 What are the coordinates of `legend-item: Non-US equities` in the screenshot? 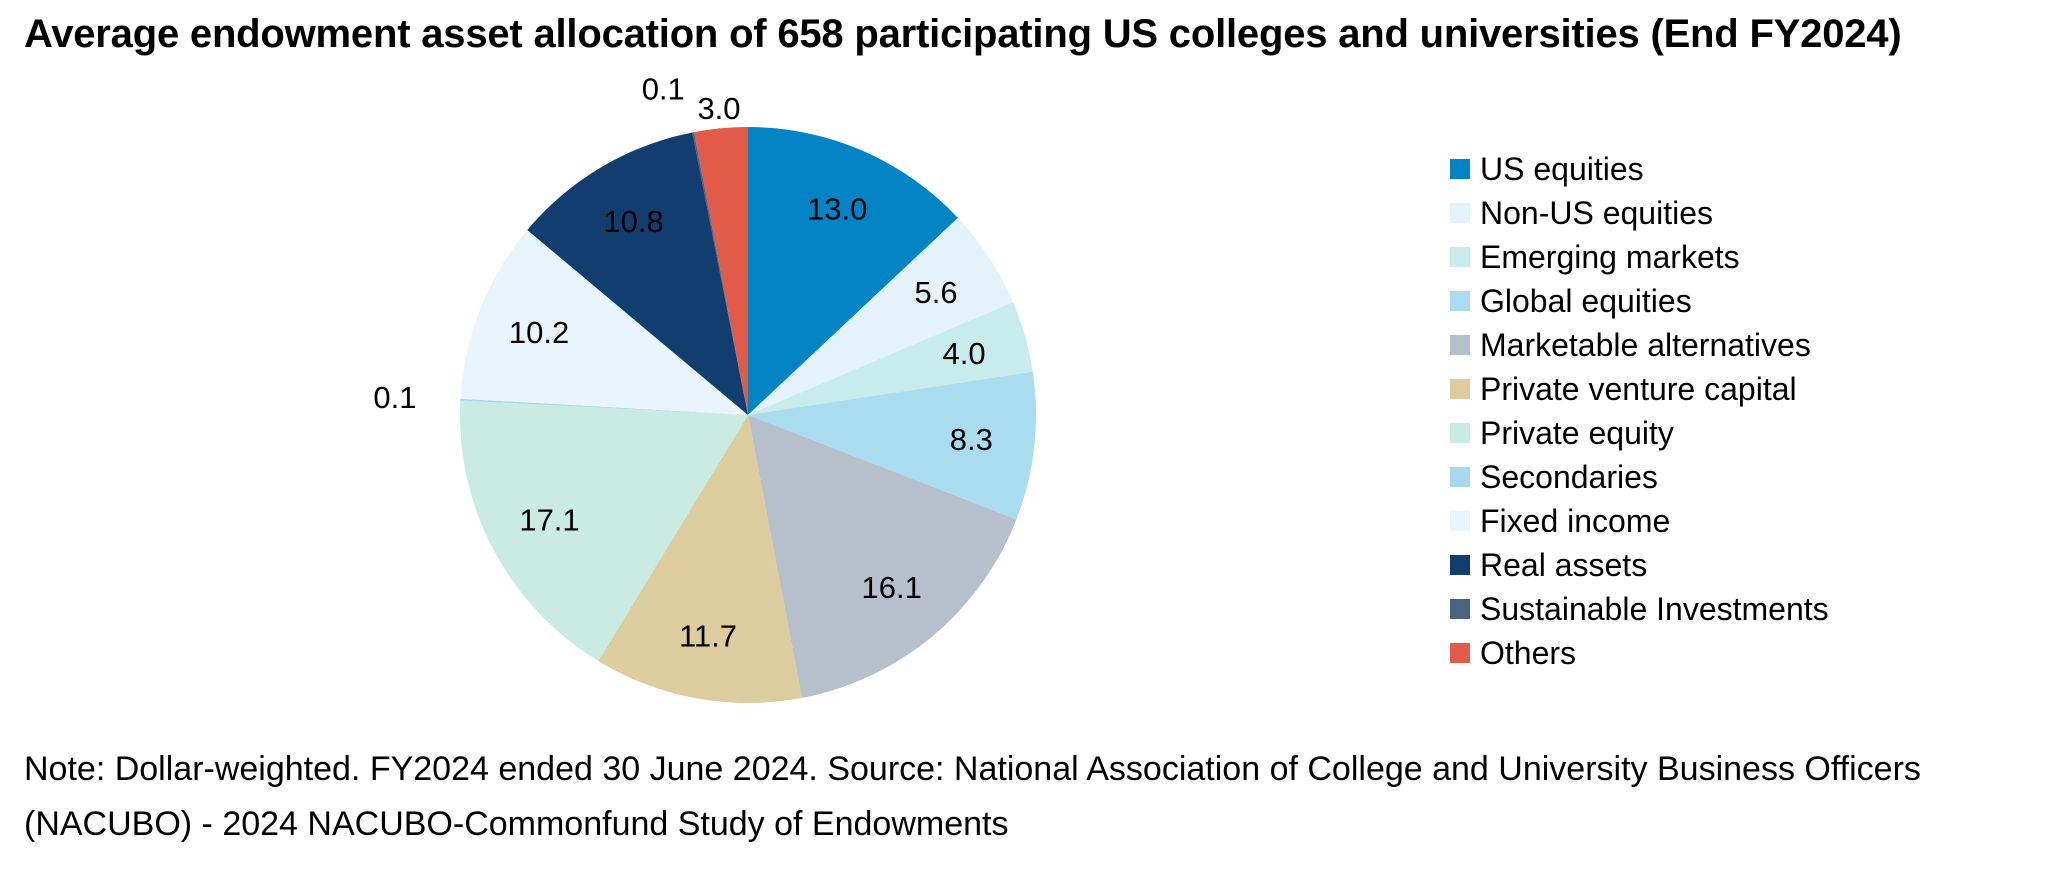 It's located at (1639, 213).